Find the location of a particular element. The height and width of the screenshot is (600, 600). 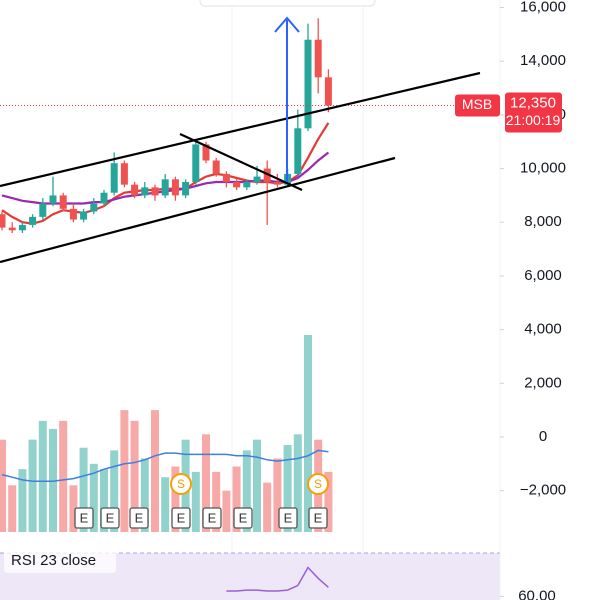

symbol-tag is located at coordinates (477, 105).